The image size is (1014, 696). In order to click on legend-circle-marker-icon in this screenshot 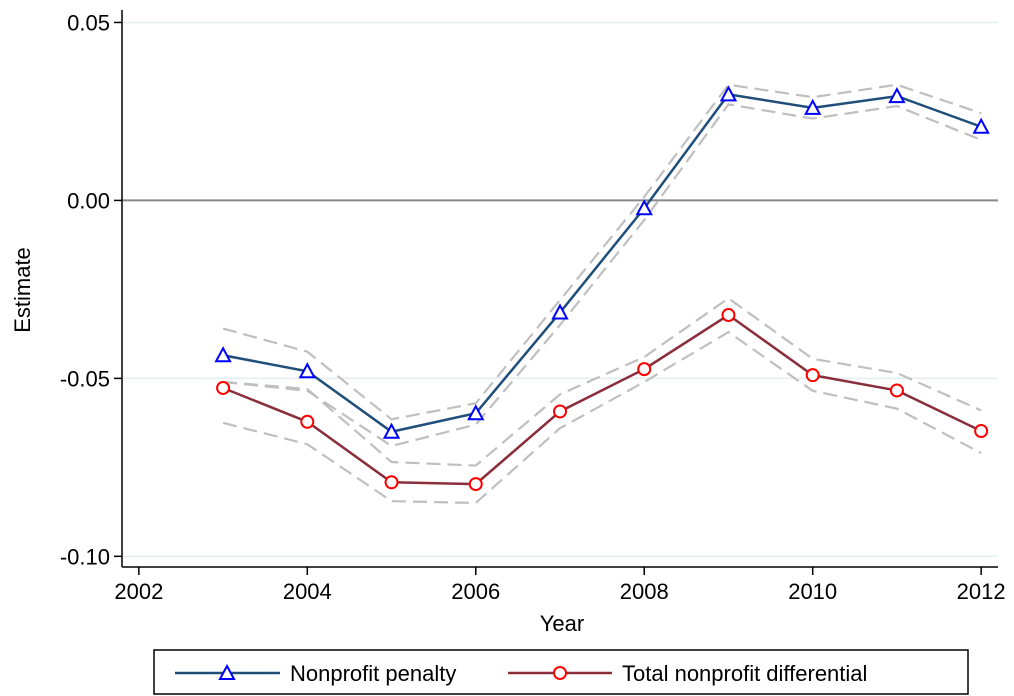, I will do `click(560, 673)`.